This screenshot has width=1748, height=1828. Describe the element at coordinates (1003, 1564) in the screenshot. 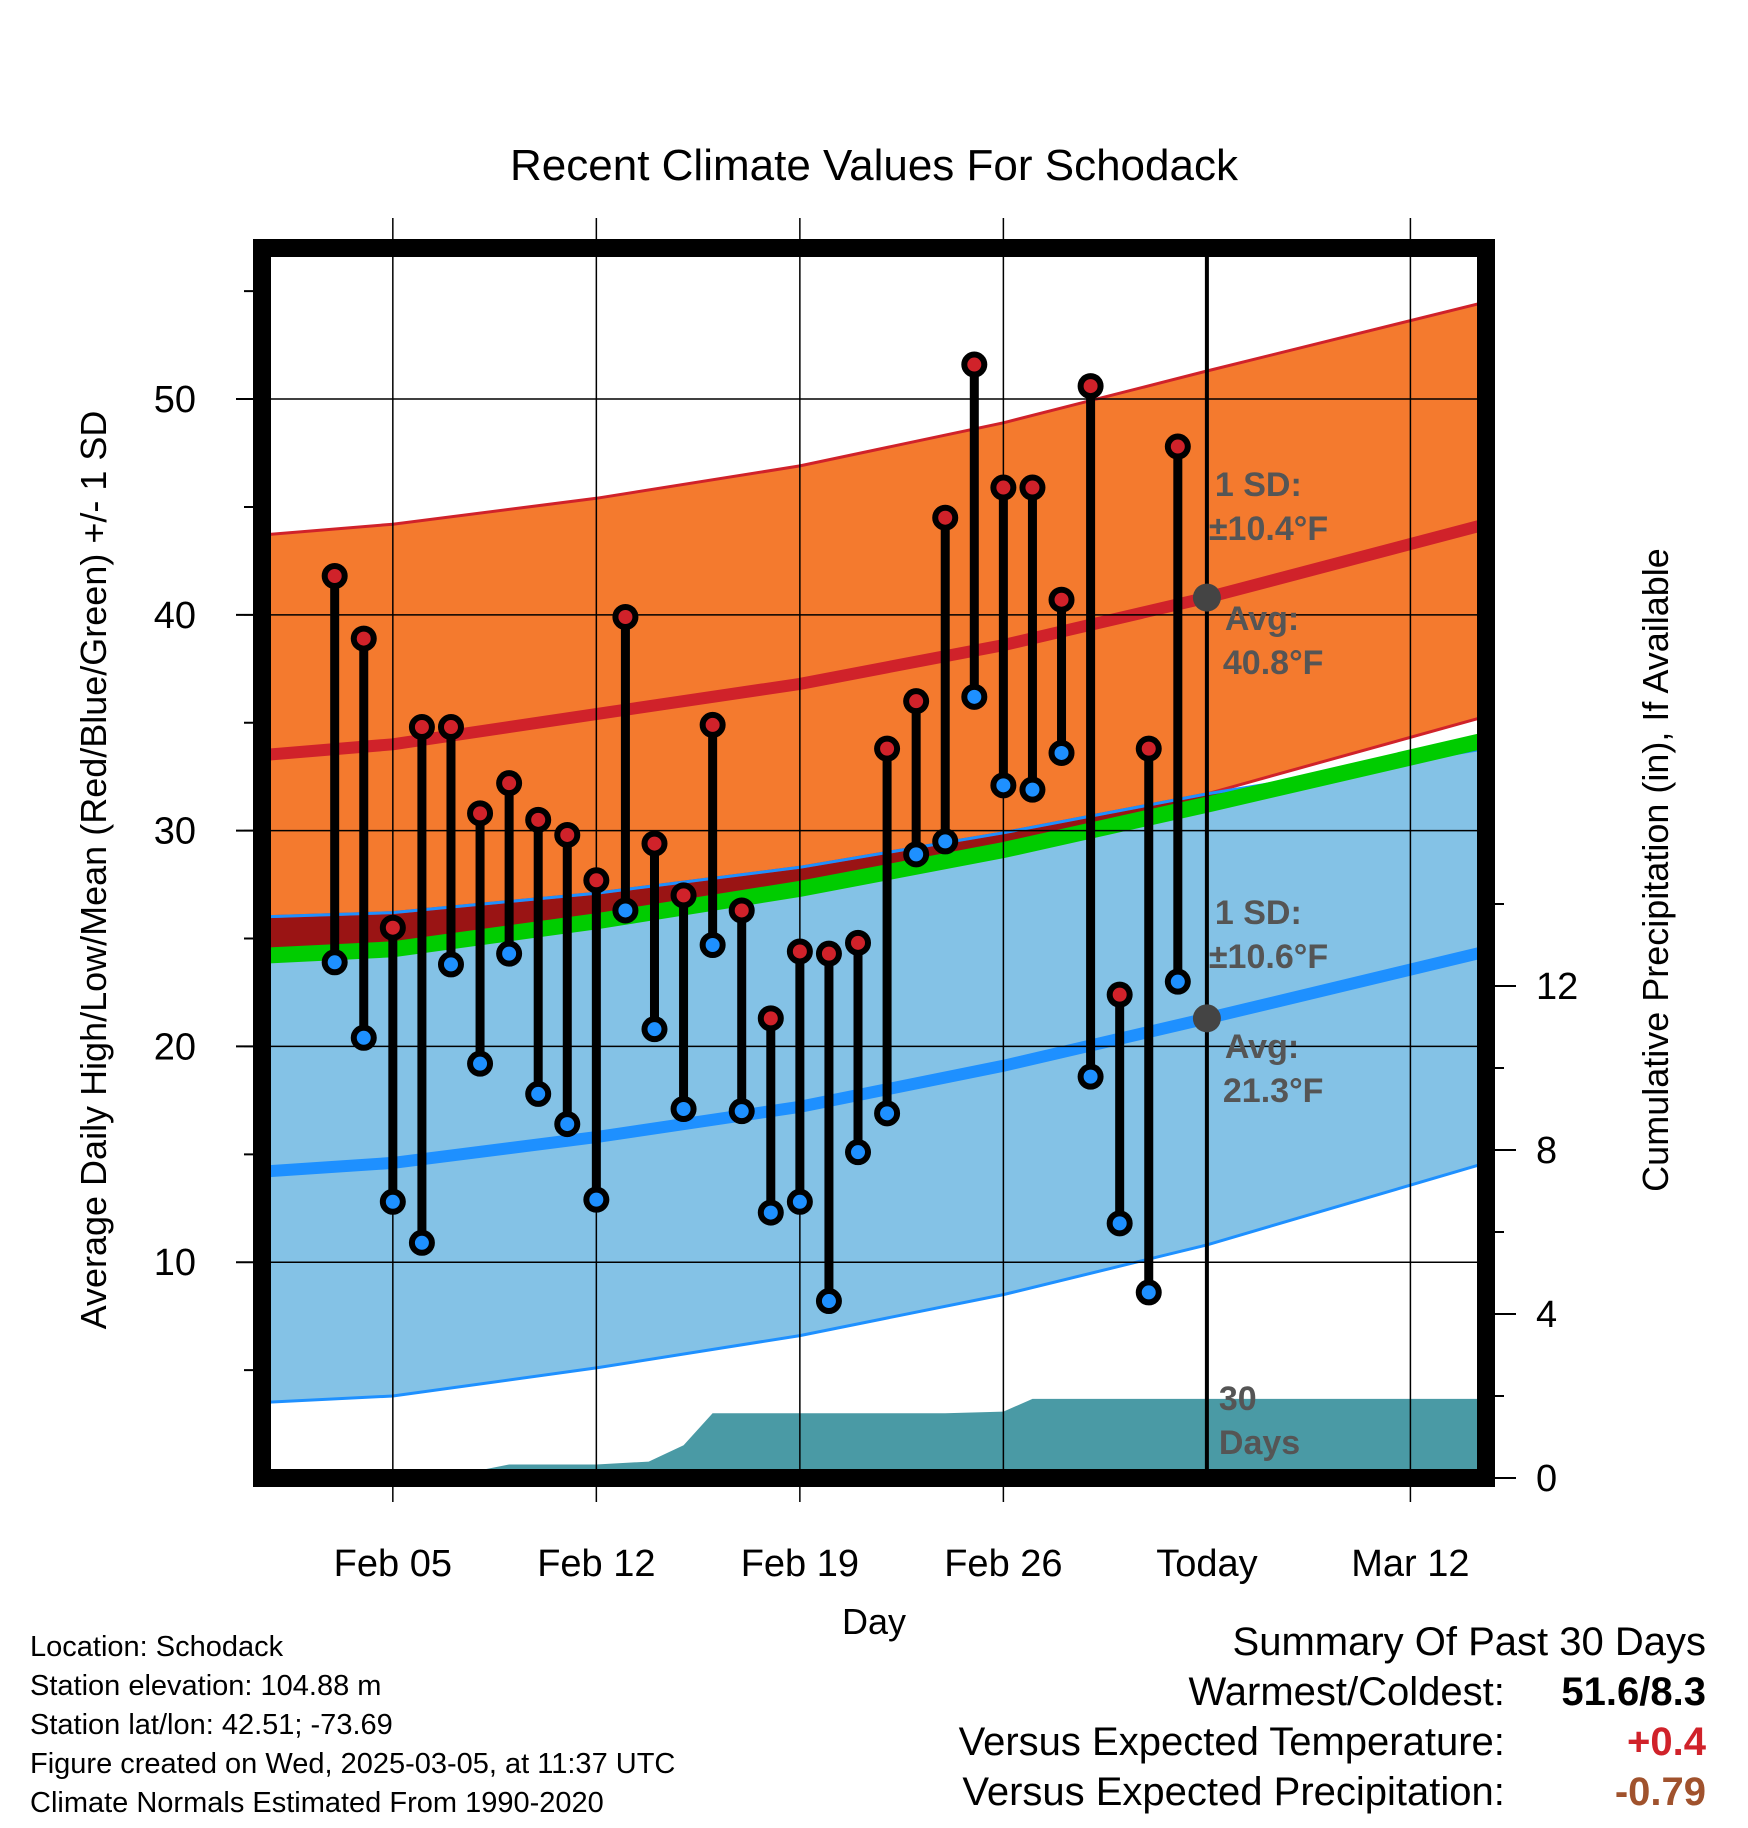

I see `x-tick-label: Feb 26` at that location.